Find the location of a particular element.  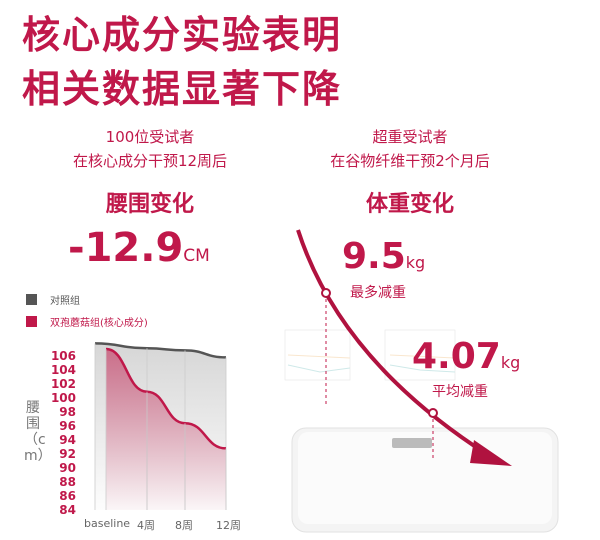

y-tick-label: 106 is located at coordinates (63, 356).